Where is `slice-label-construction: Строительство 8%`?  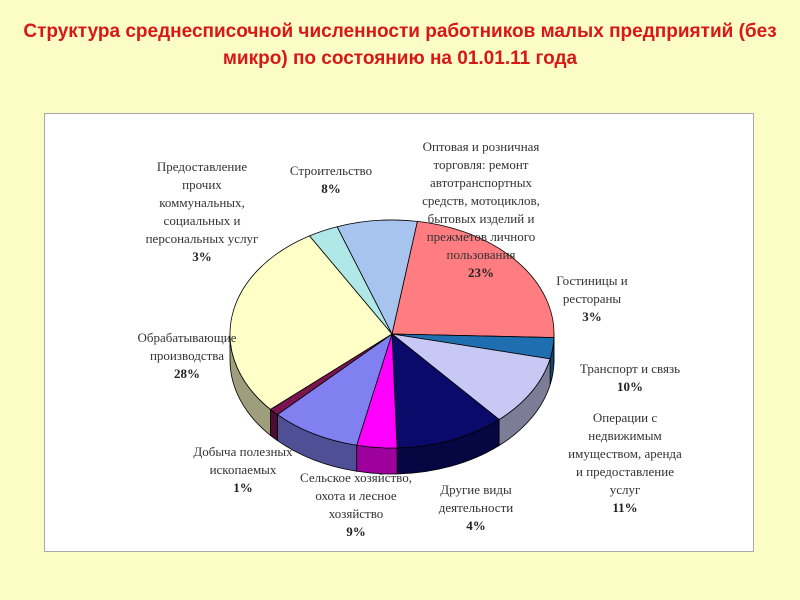
slice-label-construction: Строительство 8% is located at coordinates (331, 180).